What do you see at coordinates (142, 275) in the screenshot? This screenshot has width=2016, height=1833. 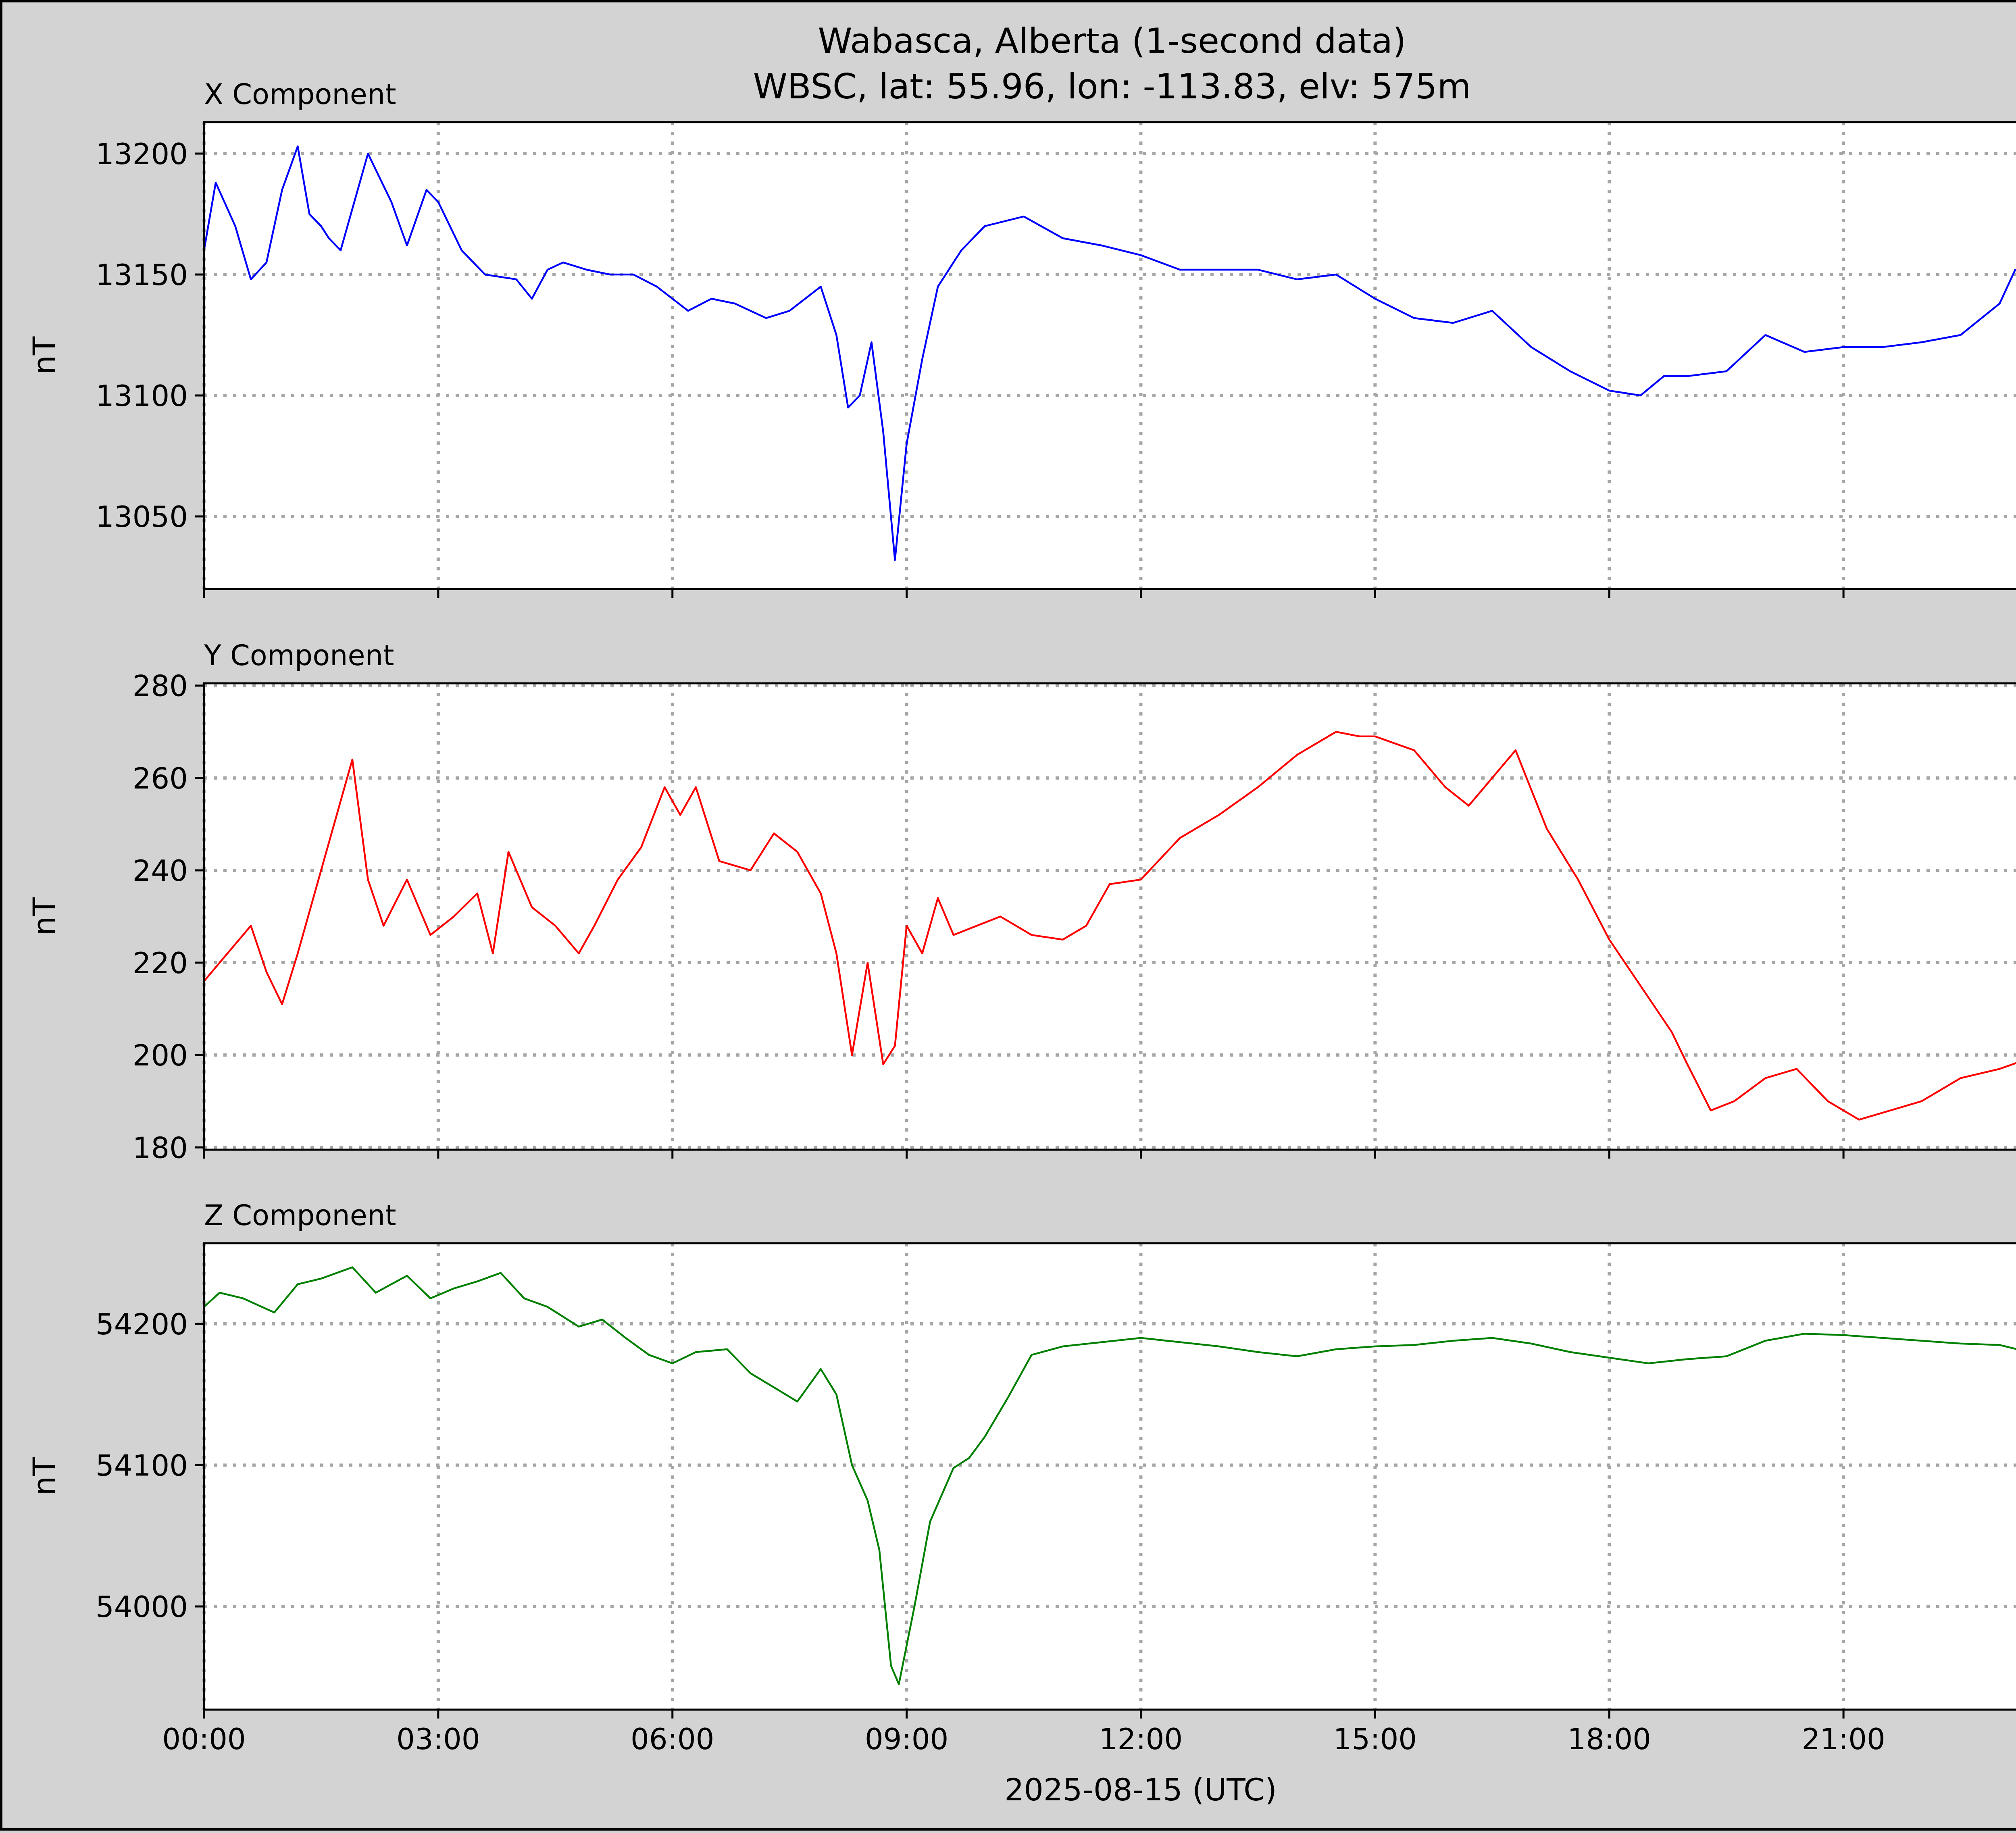 I see `y-tick-label: 13150` at bounding box center [142, 275].